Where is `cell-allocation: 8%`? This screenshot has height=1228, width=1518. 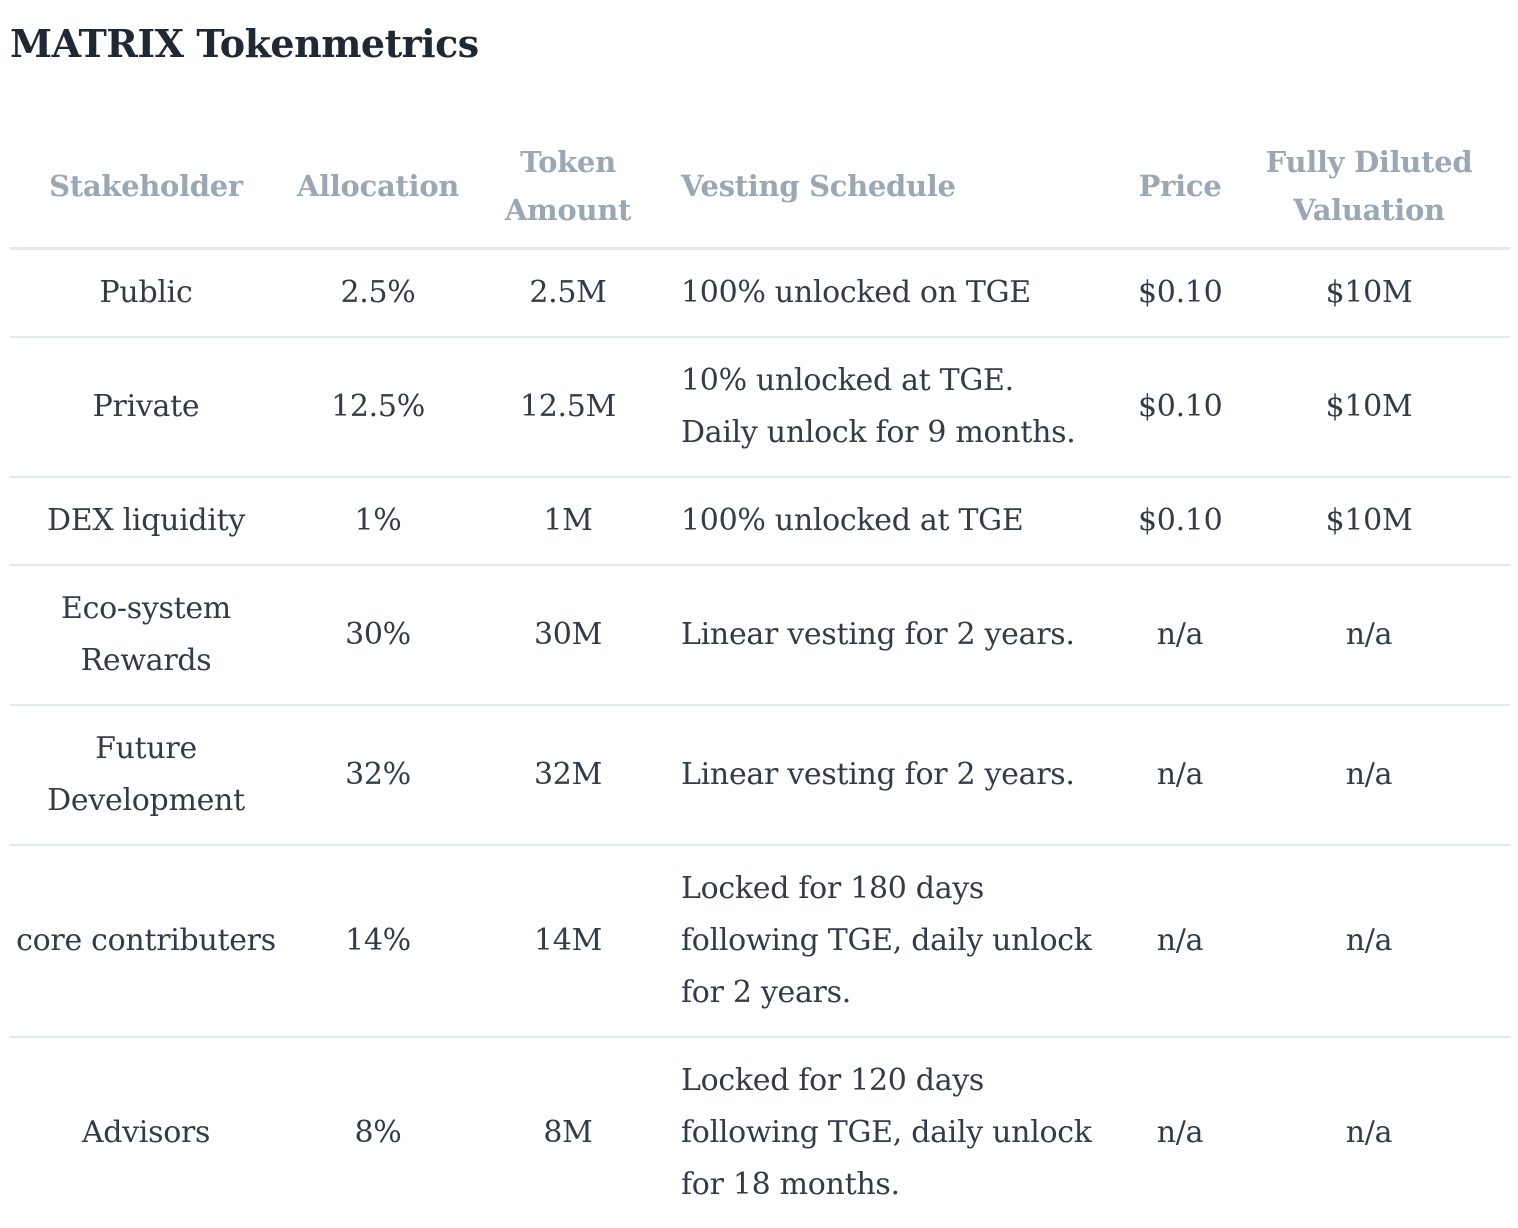
cell-allocation: 8% is located at coordinates (378, 1132).